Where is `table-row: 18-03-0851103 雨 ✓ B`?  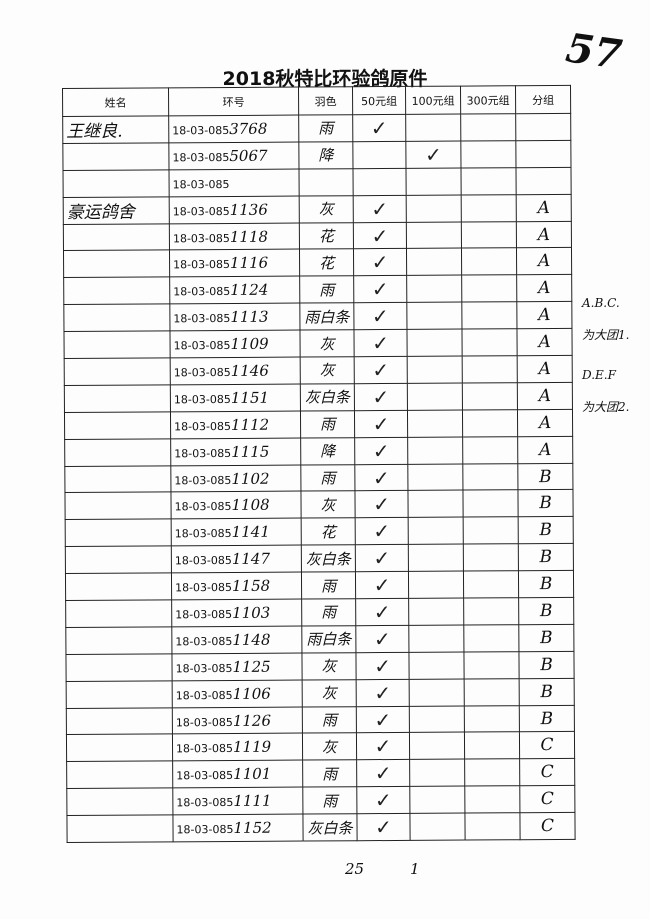
table-row: 18-03-0851103 雨 ✓ B is located at coordinates (319, 612).